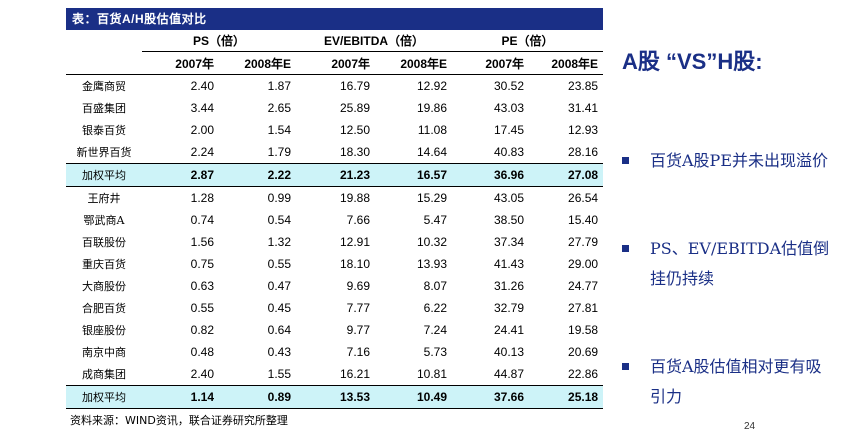 This screenshot has width=842, height=432. What do you see at coordinates (202, 130) in the screenshot?
I see `value-cell: 2.00` at bounding box center [202, 130].